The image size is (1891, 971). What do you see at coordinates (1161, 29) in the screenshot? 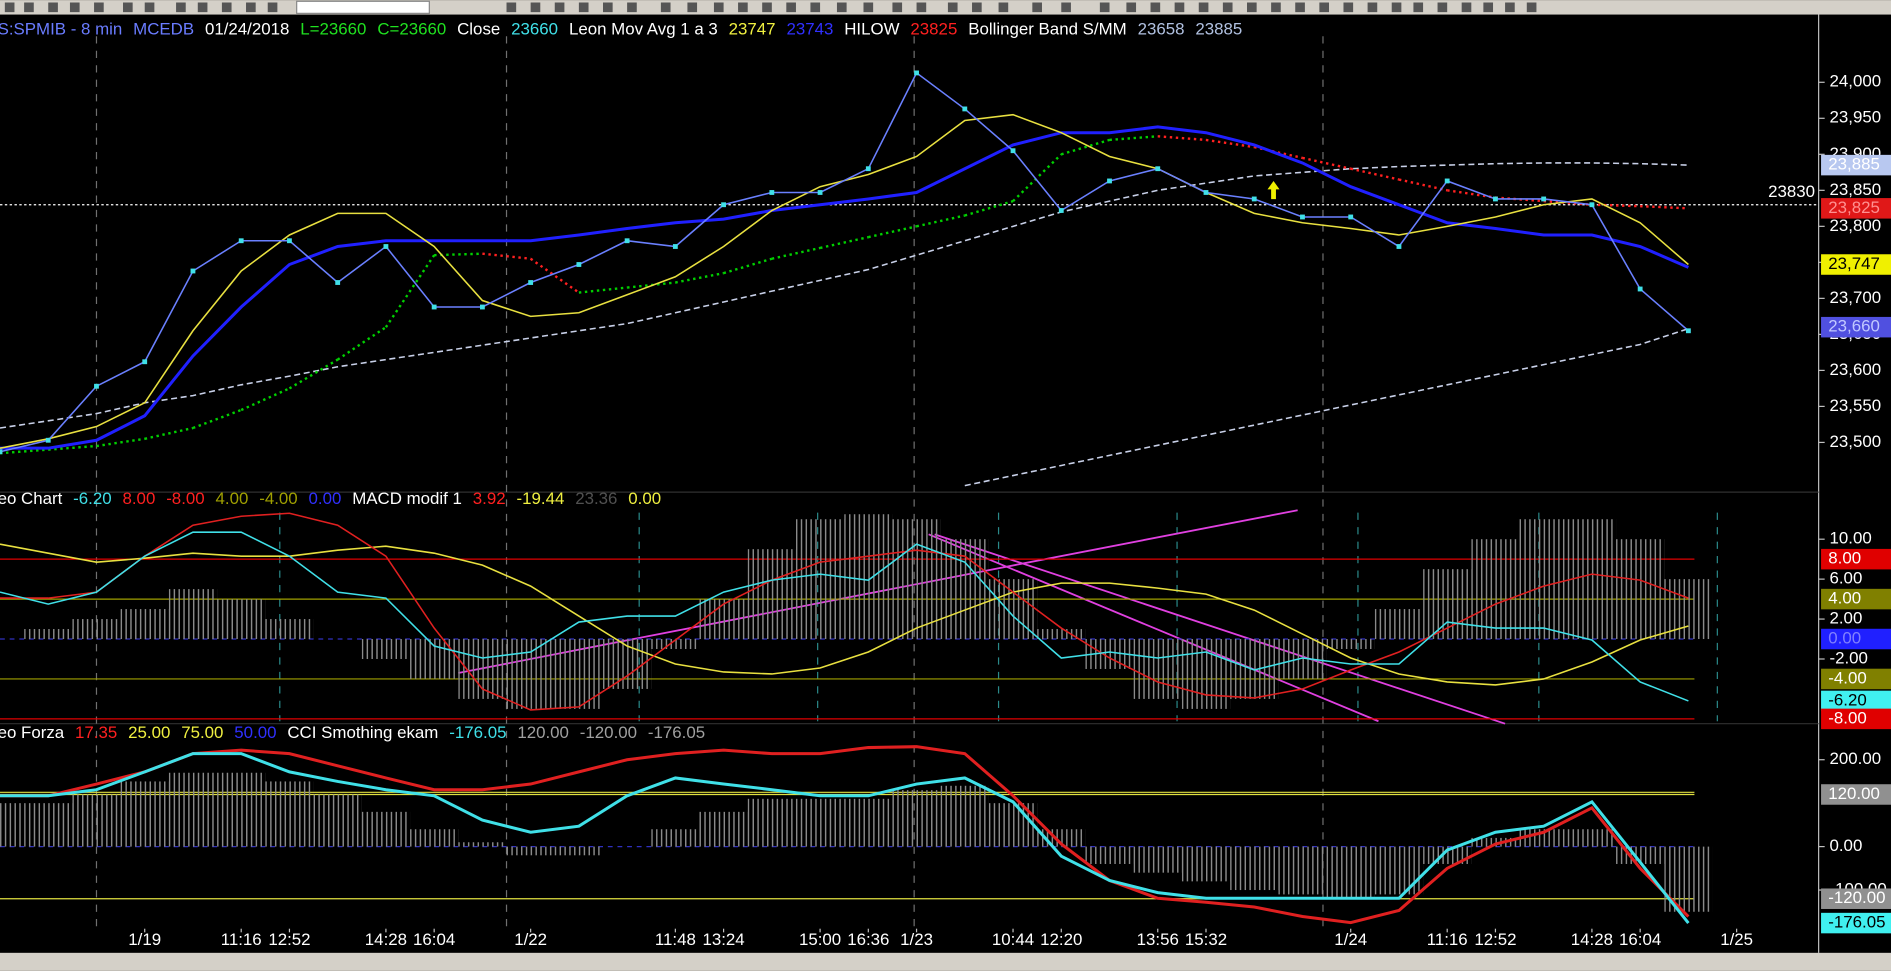
I see `legend-text: 23658` at bounding box center [1161, 29].